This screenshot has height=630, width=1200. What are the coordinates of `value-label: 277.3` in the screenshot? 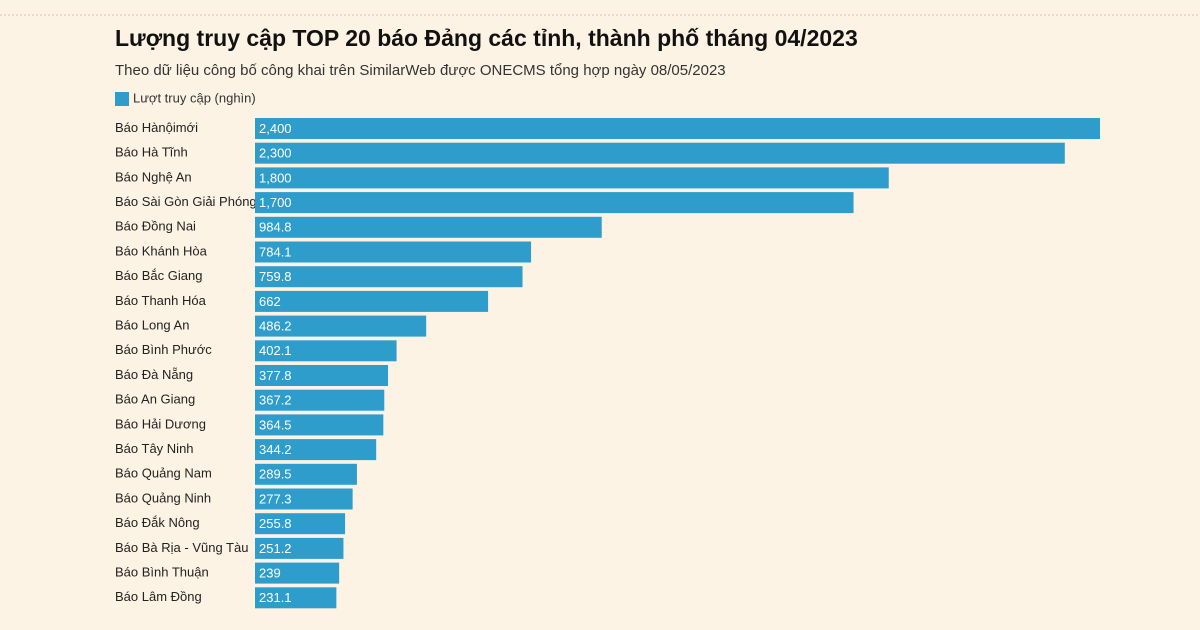 It's located at (275, 498).